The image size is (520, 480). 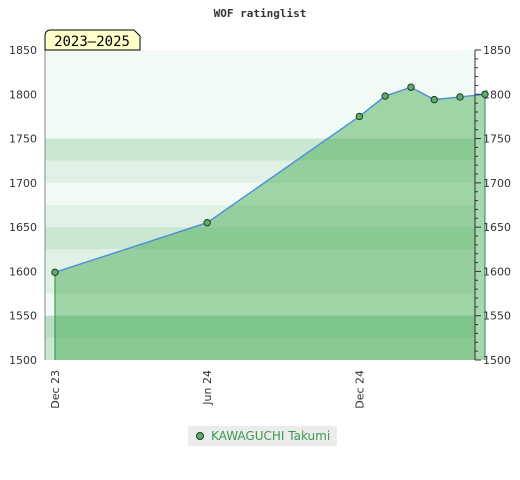 What do you see at coordinates (23, 139) in the screenshot?
I see `y-tick-label-left: 1750` at bounding box center [23, 139].